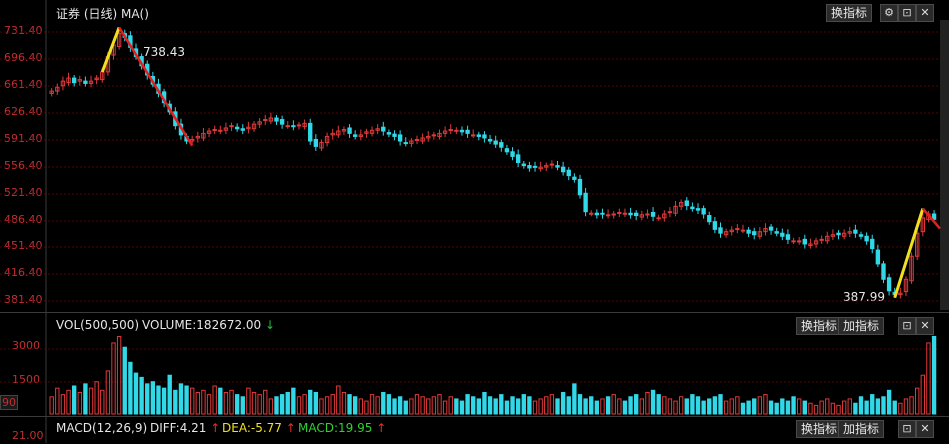 The image size is (949, 444). What do you see at coordinates (202, 325) in the screenshot?
I see `volume-value: VOLUME:182672.00` at bounding box center [202, 325].